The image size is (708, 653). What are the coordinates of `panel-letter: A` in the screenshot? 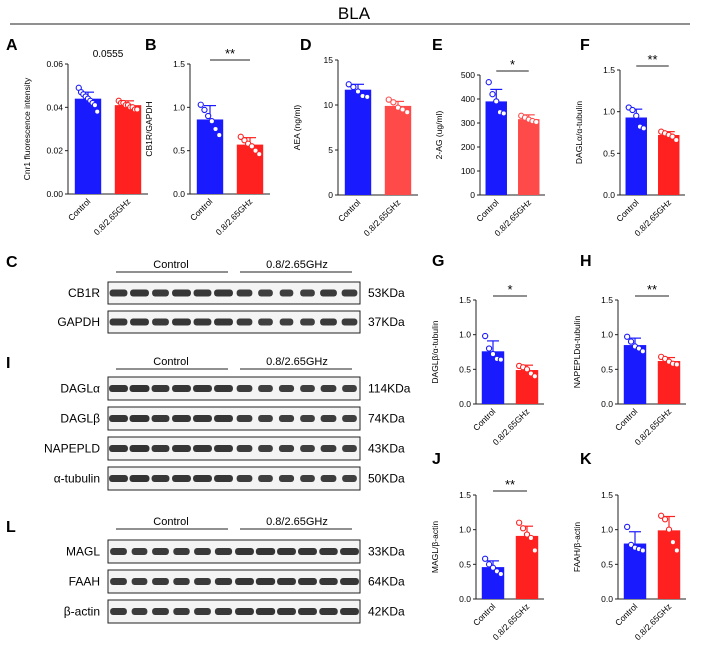 It's located at (12, 45).